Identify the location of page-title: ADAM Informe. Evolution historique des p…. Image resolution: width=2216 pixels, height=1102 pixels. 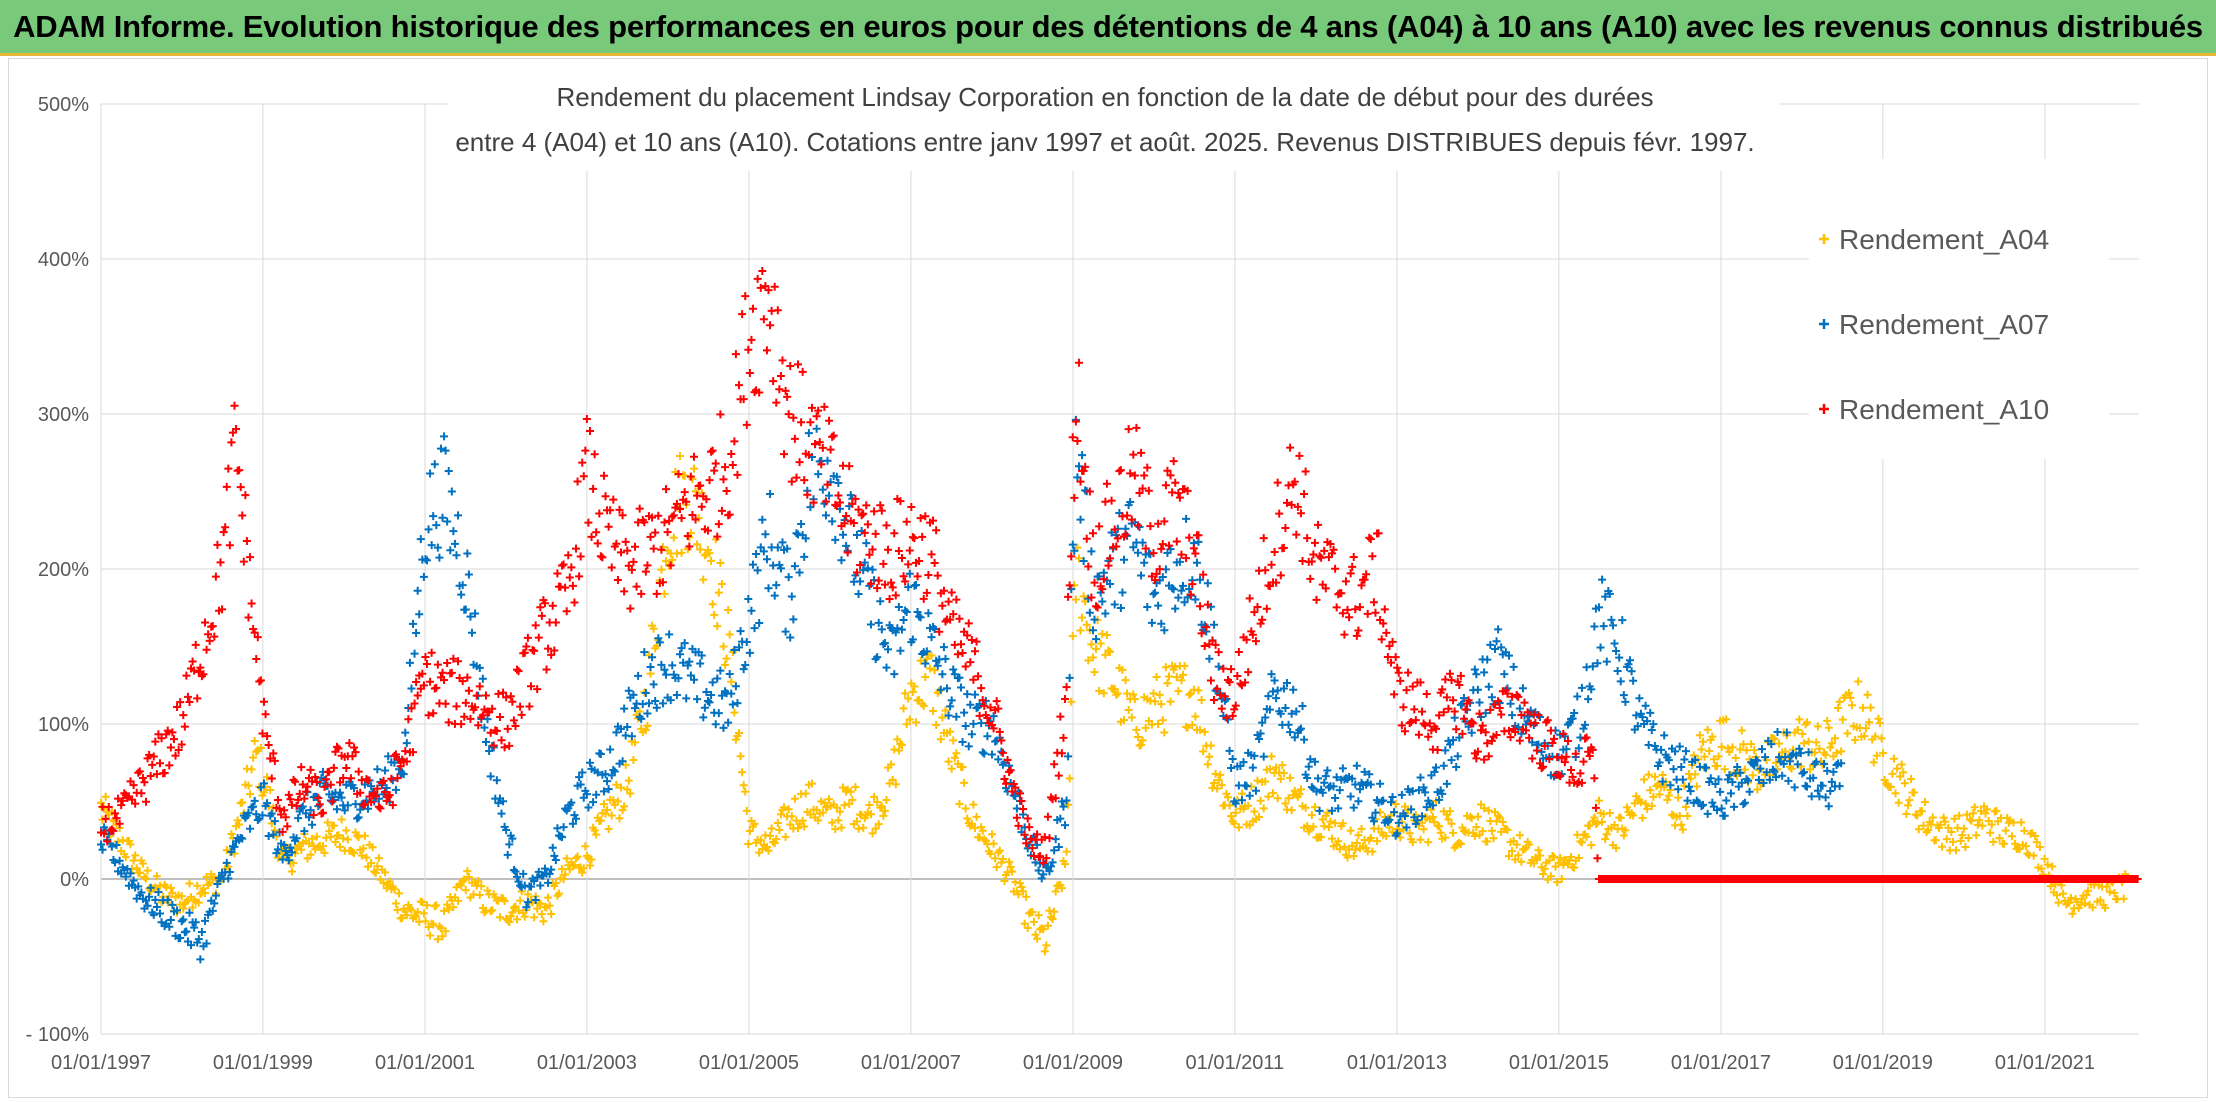
(1108, 26).